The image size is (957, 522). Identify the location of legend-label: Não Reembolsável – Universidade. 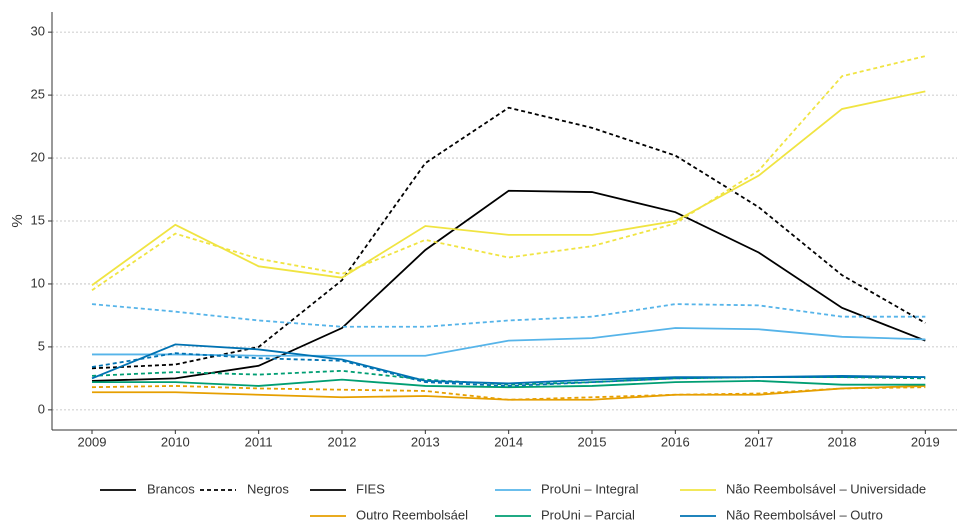
(826, 488).